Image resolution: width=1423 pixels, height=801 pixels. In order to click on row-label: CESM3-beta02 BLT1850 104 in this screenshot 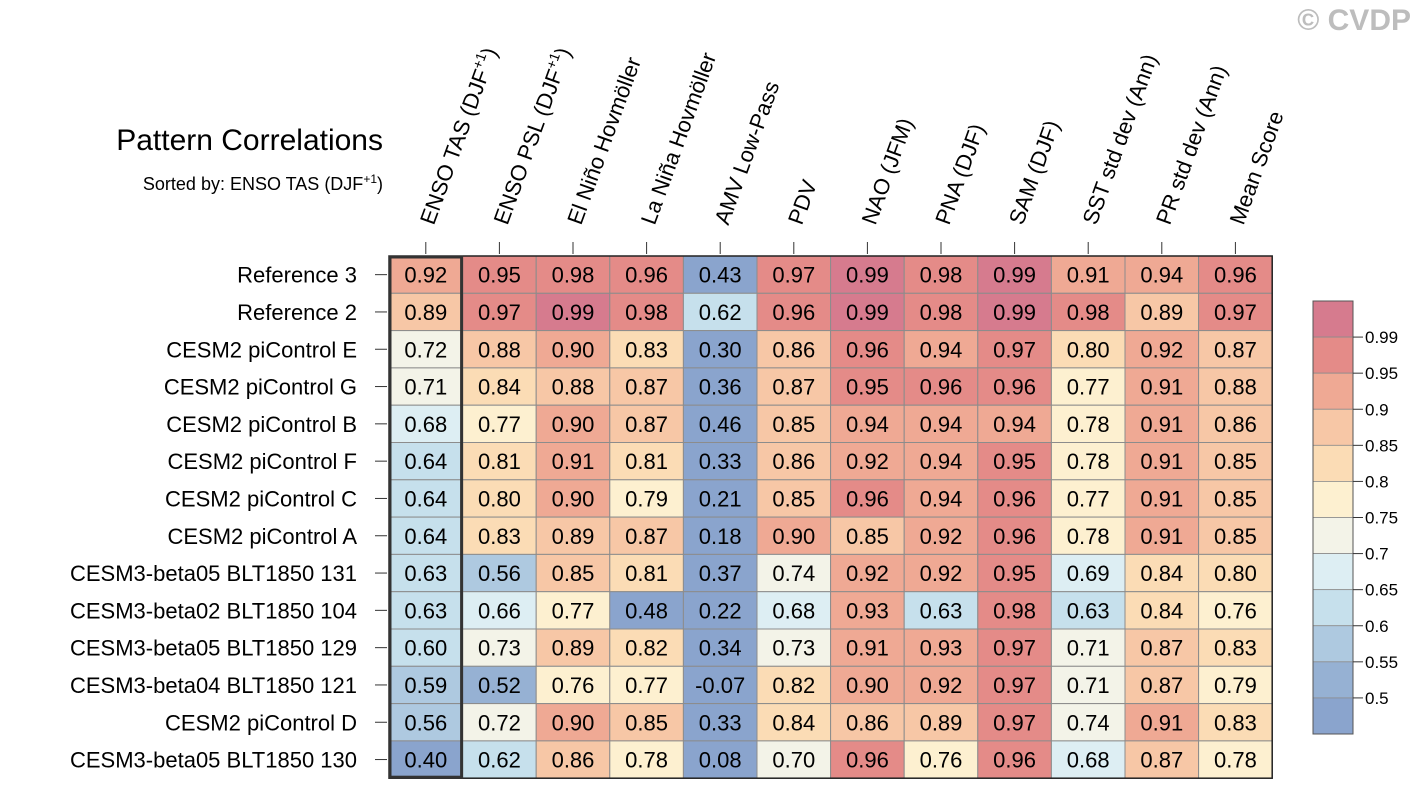, I will do `click(213, 610)`.